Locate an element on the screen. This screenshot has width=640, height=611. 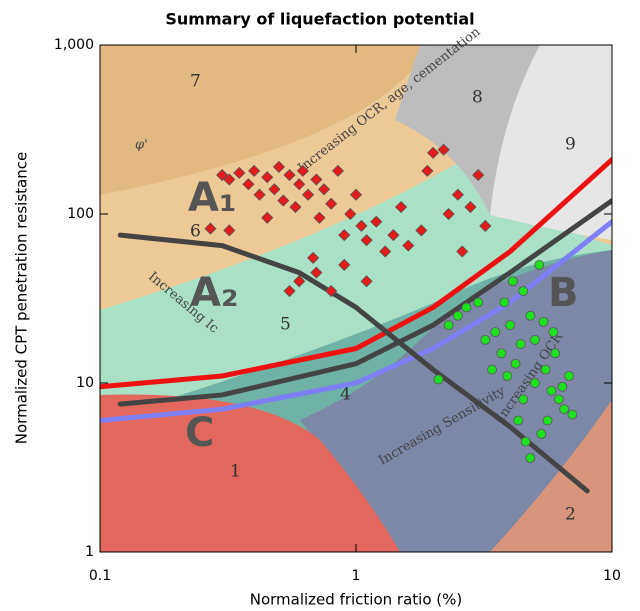
y-tick-label: 1 is located at coordinates (89, 552).